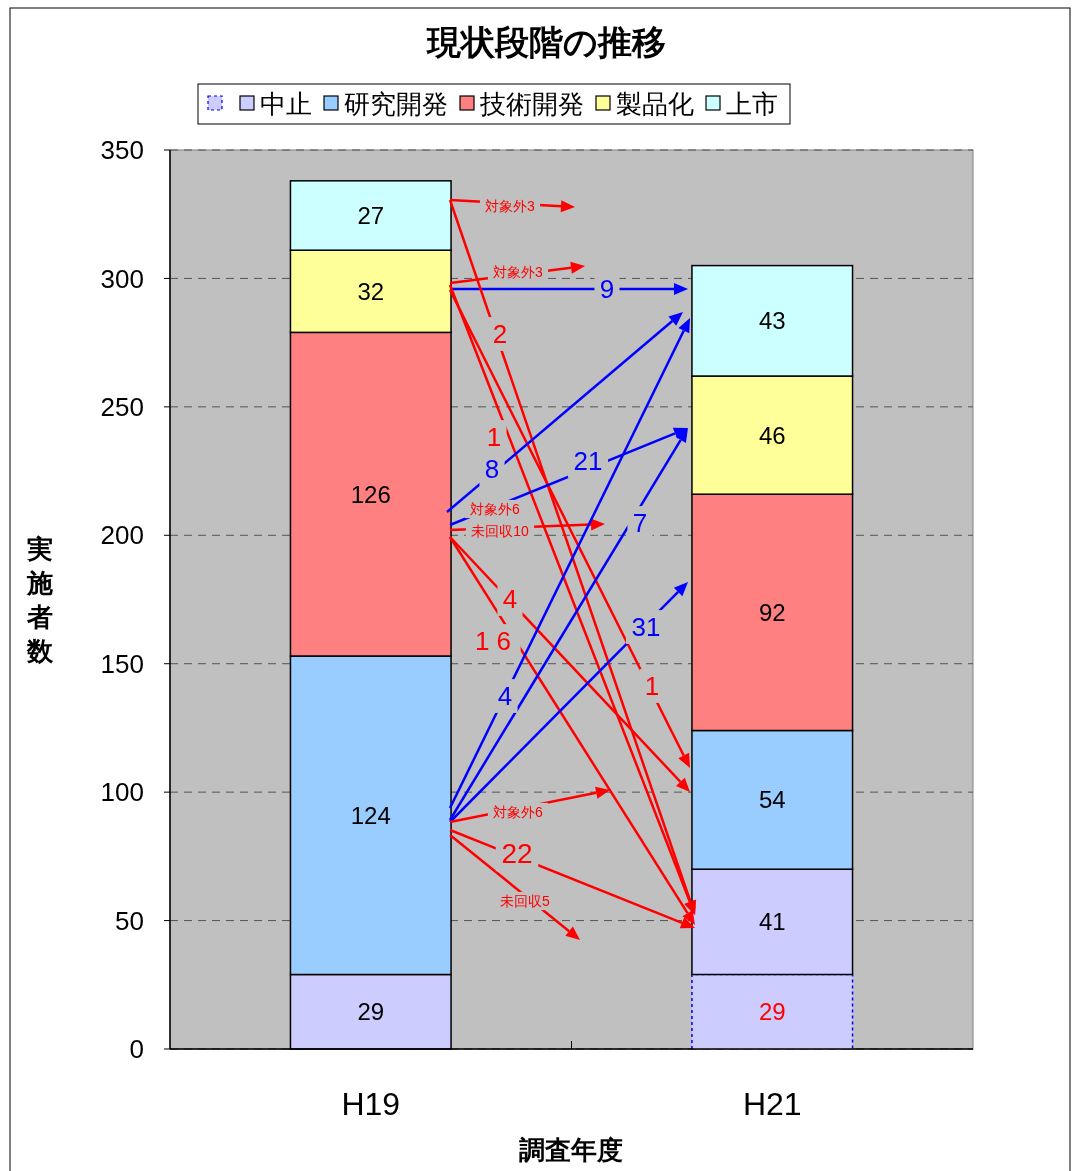 The image size is (1072, 1171). I want to click on x-axis-title: 調査年度, so click(571, 1150).